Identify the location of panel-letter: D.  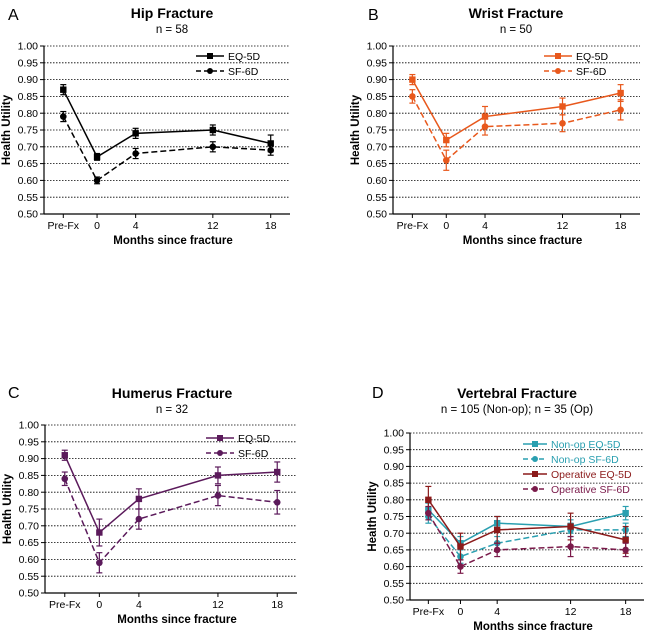
(378, 393).